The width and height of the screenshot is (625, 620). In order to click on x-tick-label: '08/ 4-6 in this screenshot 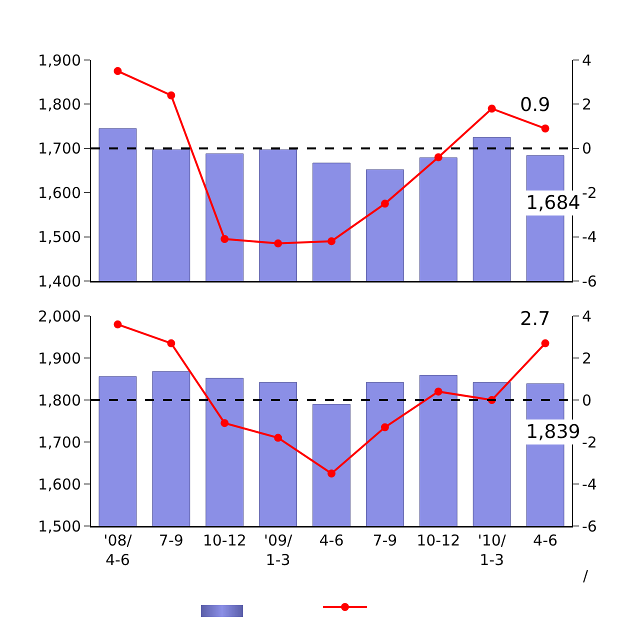, I will do `click(118, 550)`.